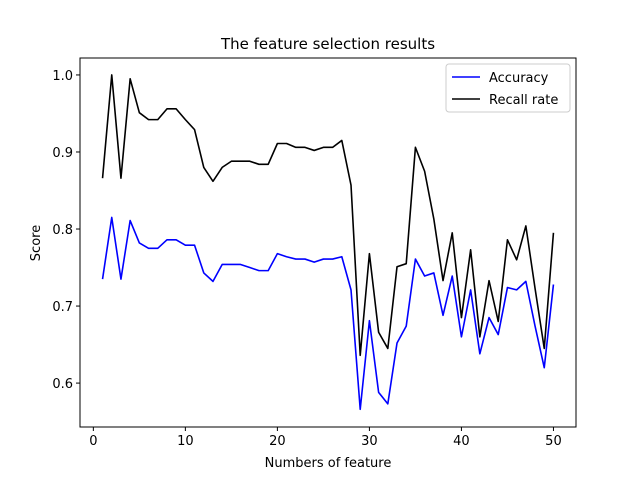 The width and height of the screenshot is (640, 480). I want to click on x-axis-label: Numbers of feature, so click(328, 463).